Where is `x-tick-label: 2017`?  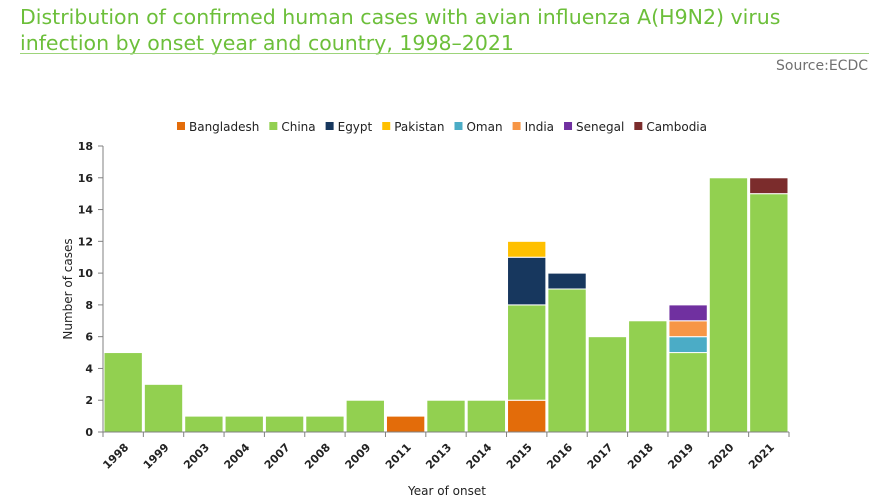 x-tick-label: 2017 is located at coordinates (600, 456).